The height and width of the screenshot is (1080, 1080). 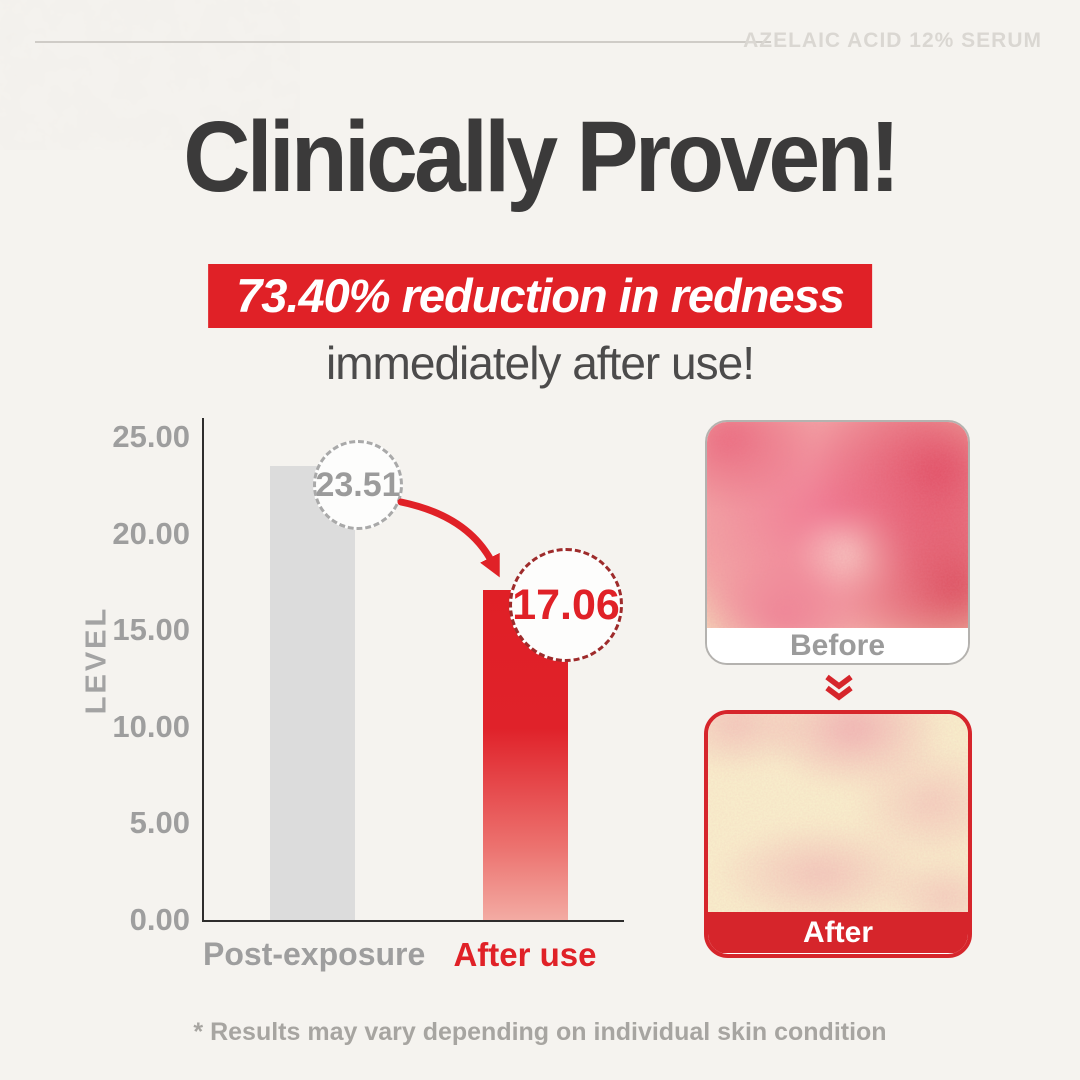 I want to click on before-card: Before, so click(x=837, y=542).